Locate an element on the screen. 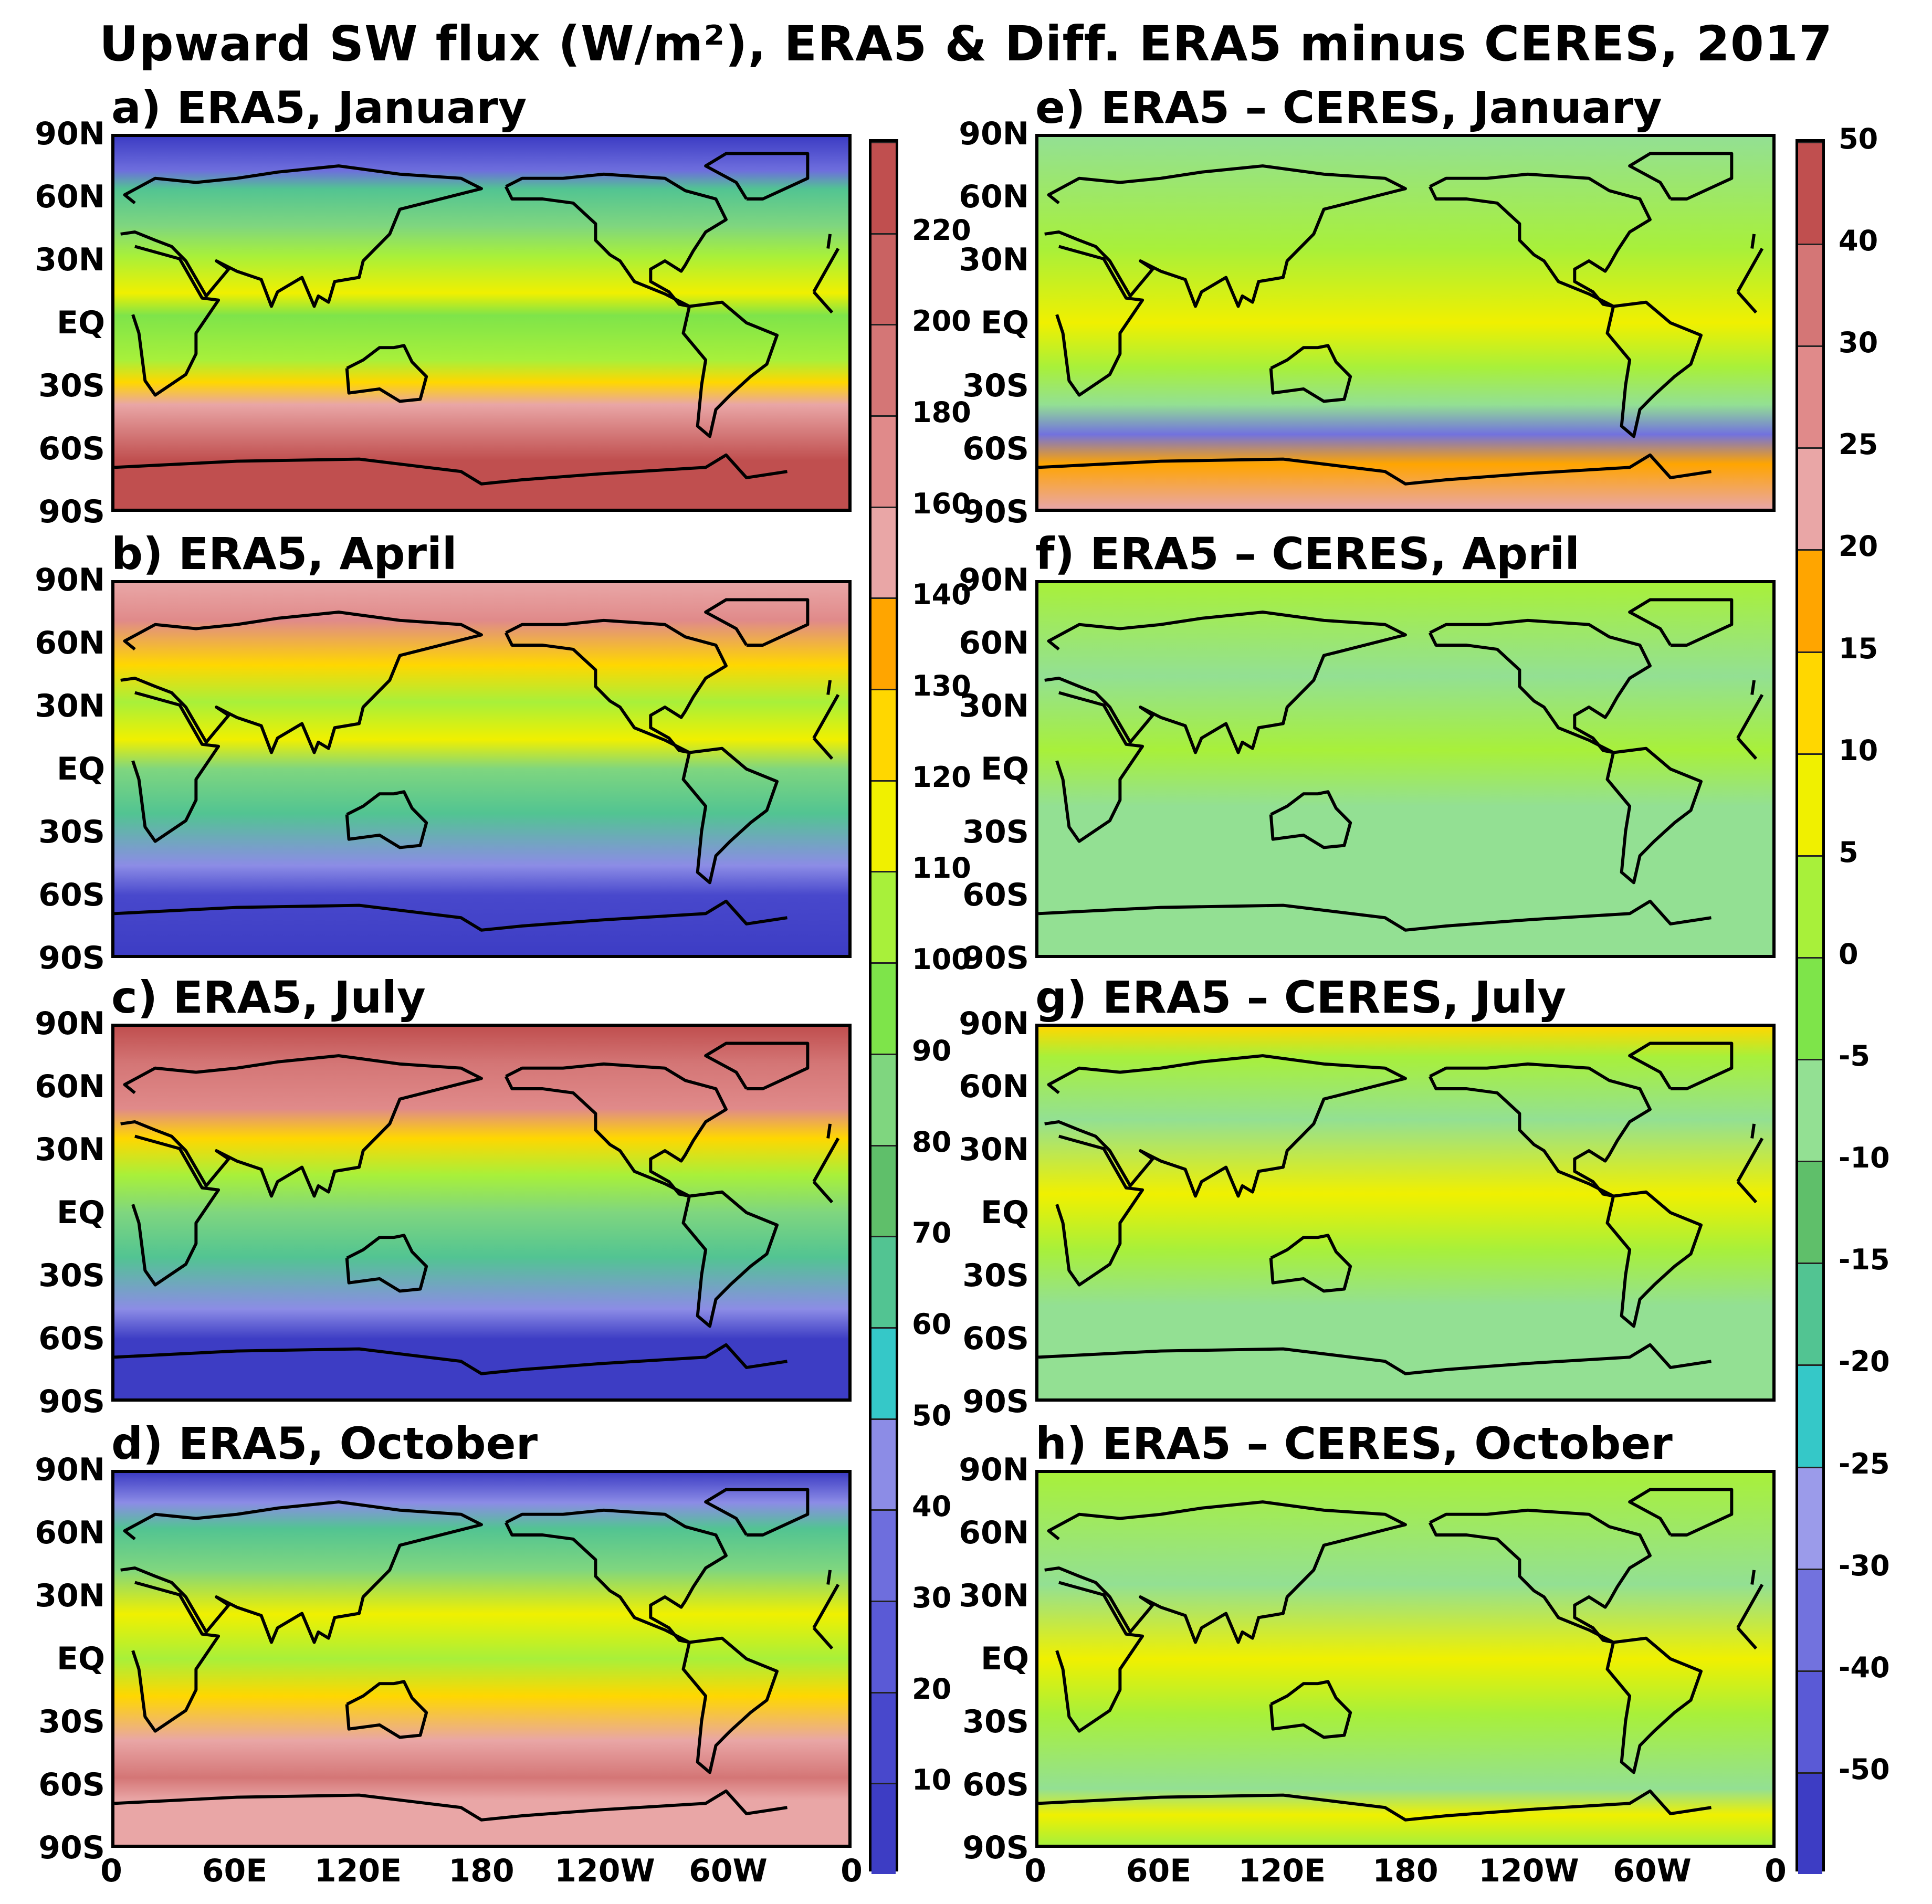  lat-label-b-1: 60N is located at coordinates (70, 643).